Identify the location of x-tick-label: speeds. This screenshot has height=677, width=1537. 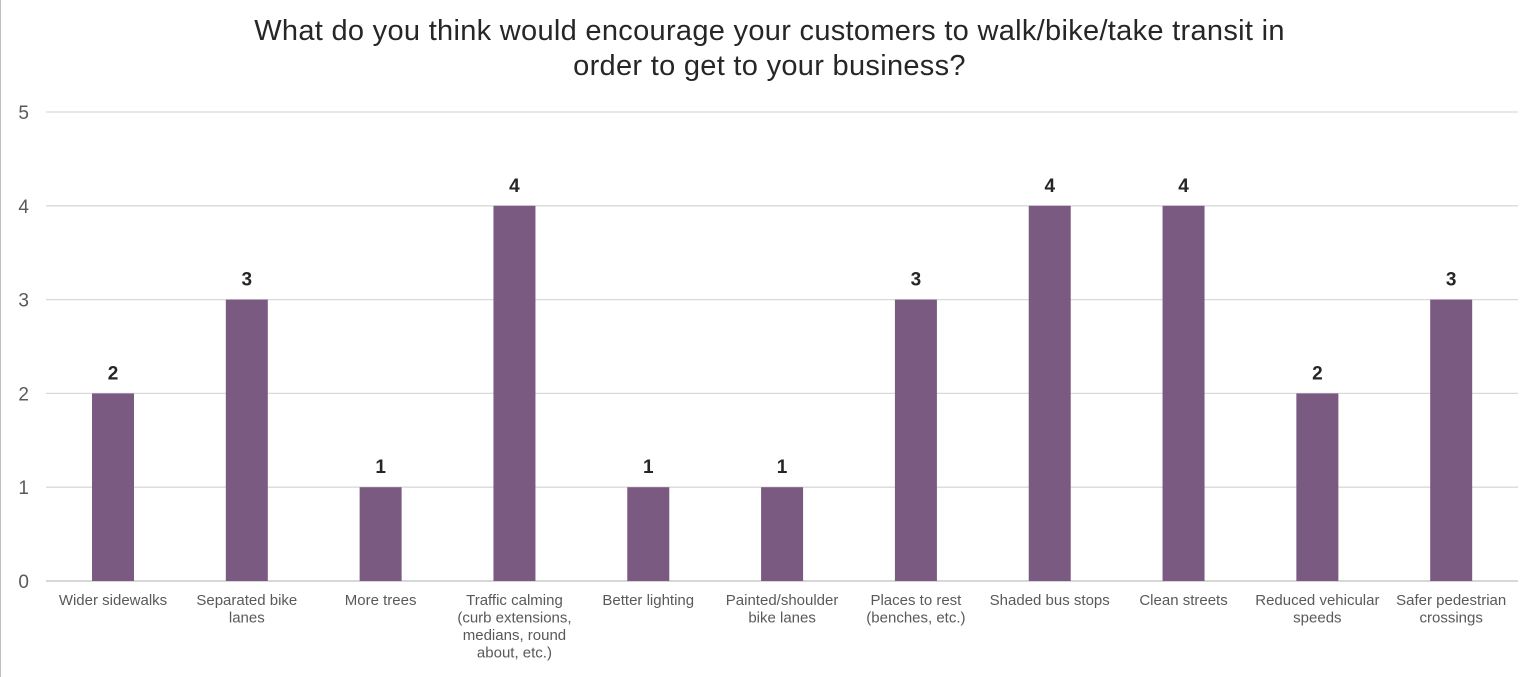
(1317, 618).